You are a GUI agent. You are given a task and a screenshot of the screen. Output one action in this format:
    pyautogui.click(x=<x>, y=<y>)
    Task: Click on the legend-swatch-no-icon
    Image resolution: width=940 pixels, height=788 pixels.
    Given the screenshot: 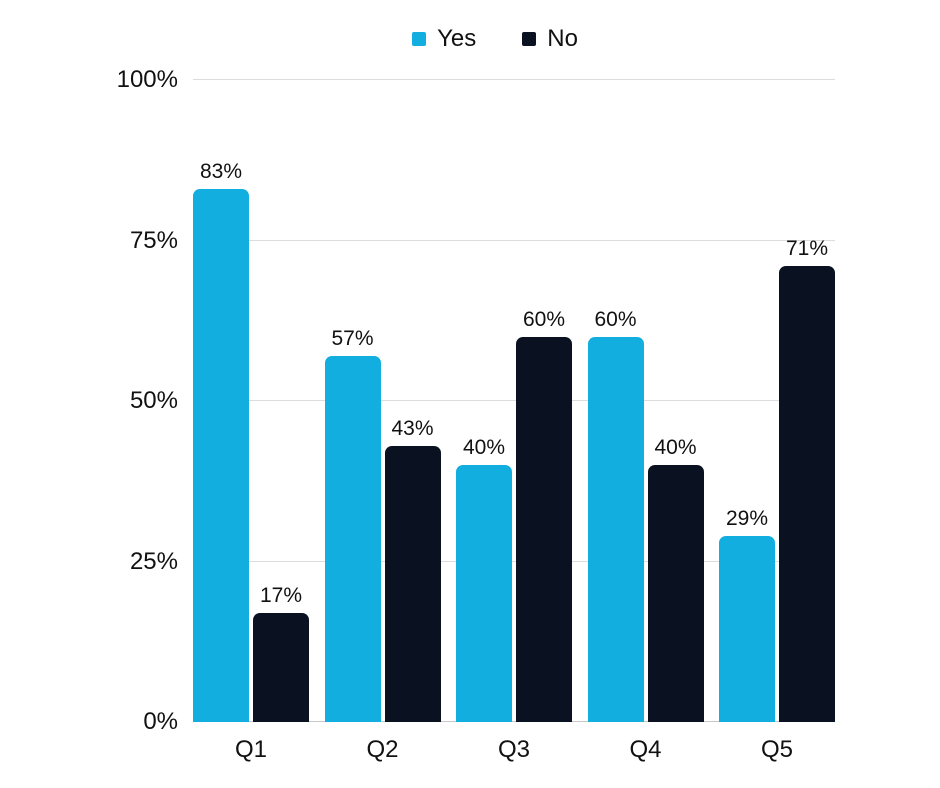 What is the action you would take?
    pyautogui.click(x=529, y=39)
    